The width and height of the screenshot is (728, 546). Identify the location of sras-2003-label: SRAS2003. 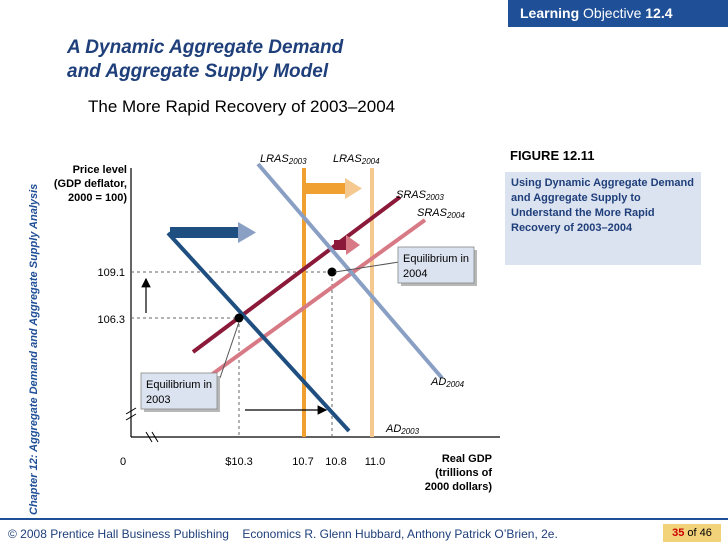
(420, 195).